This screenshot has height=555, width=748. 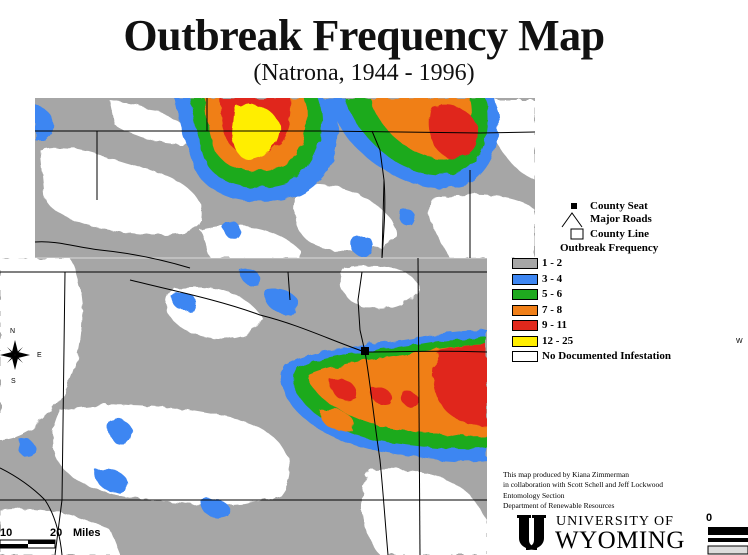 What do you see at coordinates (559, 505) in the screenshot?
I see `credit-line-4: Department of Renewable Resources` at bounding box center [559, 505].